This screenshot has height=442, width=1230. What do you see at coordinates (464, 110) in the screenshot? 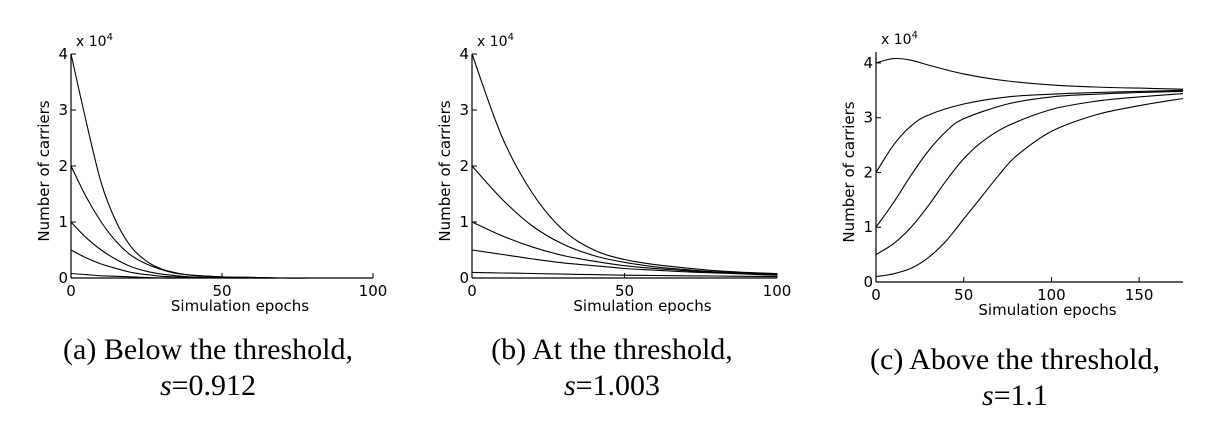
I see `panel-b-ytick-label: 3` at bounding box center [464, 110].